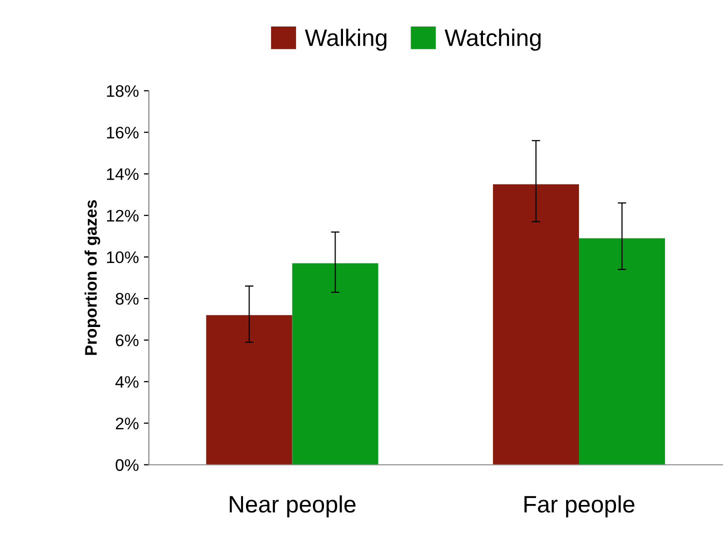 The height and width of the screenshot is (550, 726). Describe the element at coordinates (127, 465) in the screenshot. I see `y-tick-label: 0%` at that location.